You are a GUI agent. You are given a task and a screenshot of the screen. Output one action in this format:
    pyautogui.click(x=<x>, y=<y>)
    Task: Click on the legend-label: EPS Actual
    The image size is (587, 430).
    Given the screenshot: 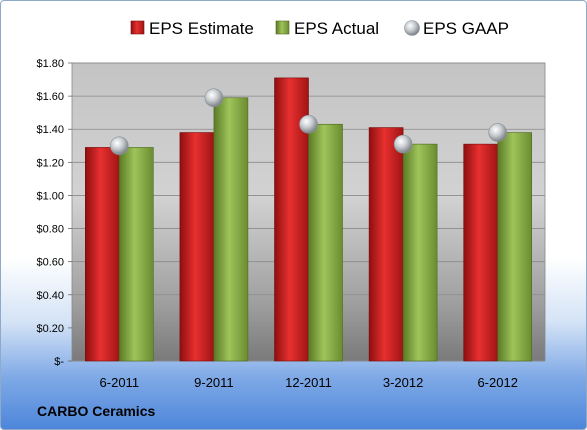 What is the action you would take?
    pyautogui.click(x=336, y=28)
    